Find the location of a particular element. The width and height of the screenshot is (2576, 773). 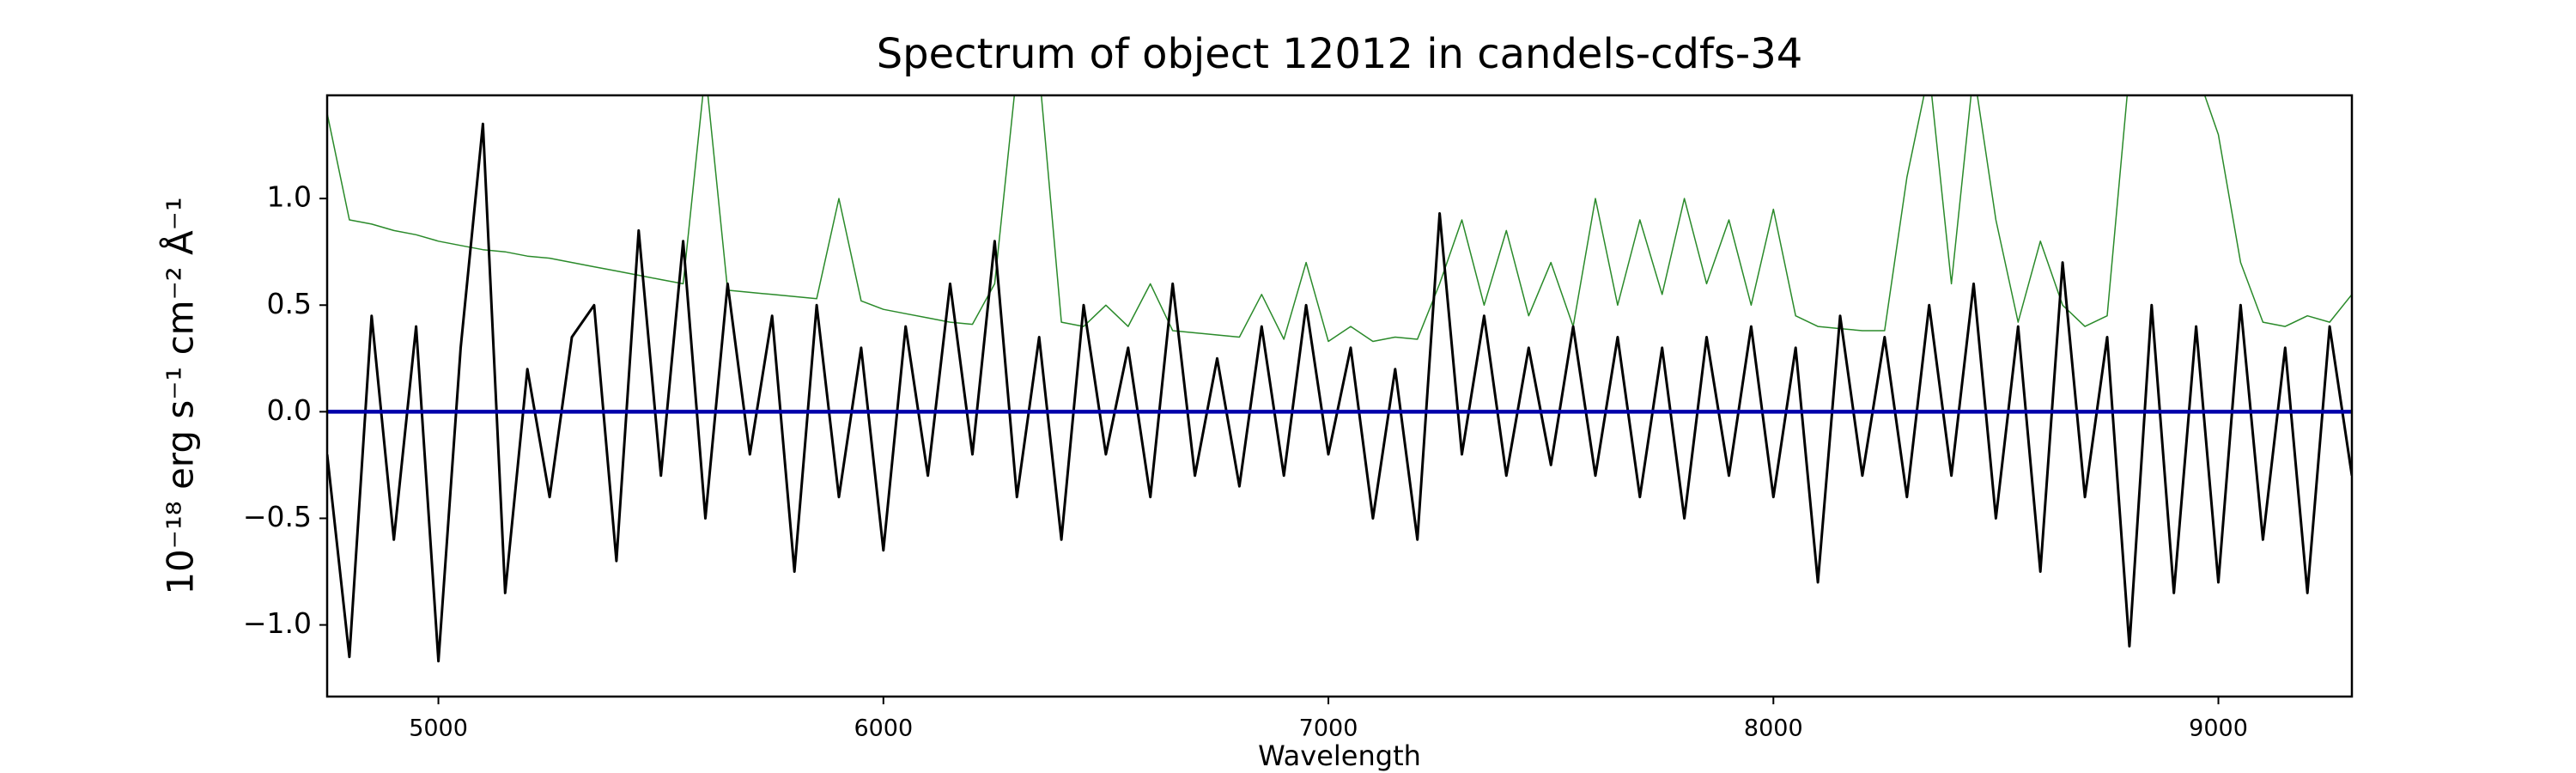

y-tick-label: −1.0 is located at coordinates (278, 623).